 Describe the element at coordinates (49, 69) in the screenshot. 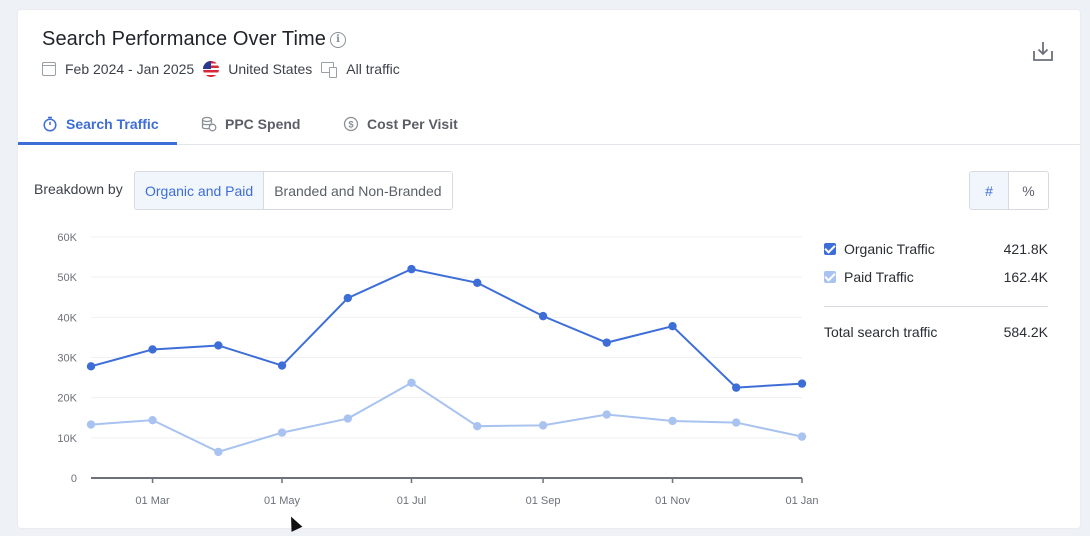

I see `calendar-icon` at that location.